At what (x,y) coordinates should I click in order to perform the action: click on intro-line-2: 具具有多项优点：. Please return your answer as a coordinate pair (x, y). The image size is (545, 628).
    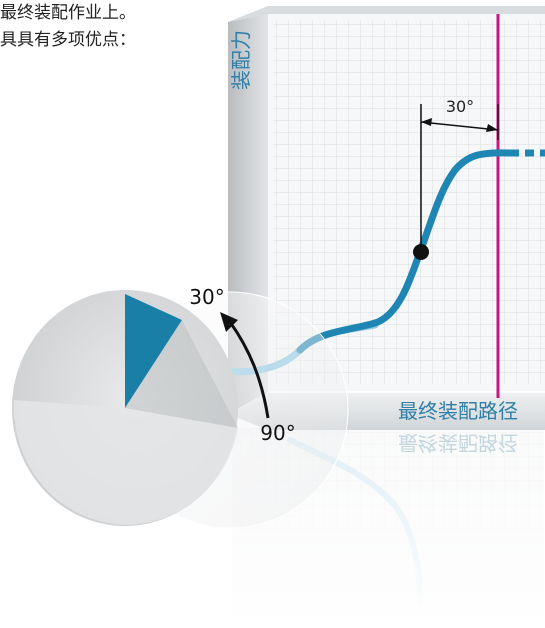
    Looking at the image, I should click on (68, 40).